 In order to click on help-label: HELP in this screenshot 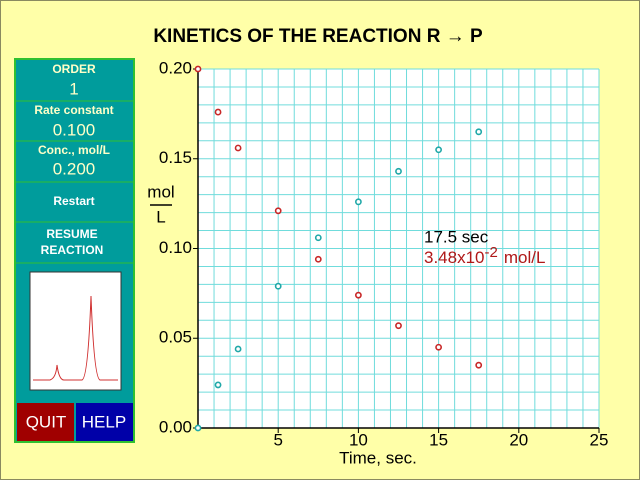, I will do `click(104, 421)`.